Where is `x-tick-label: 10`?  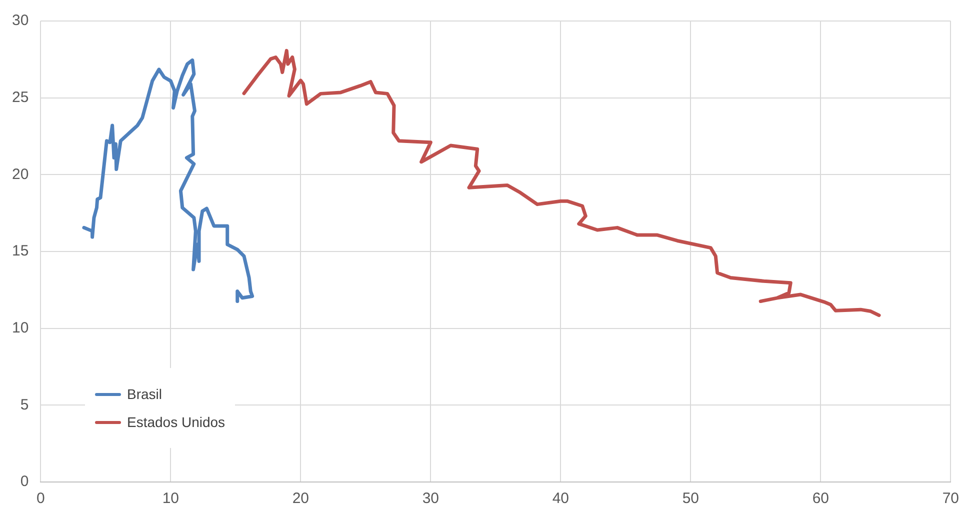 x-tick-label: 10 is located at coordinates (171, 499).